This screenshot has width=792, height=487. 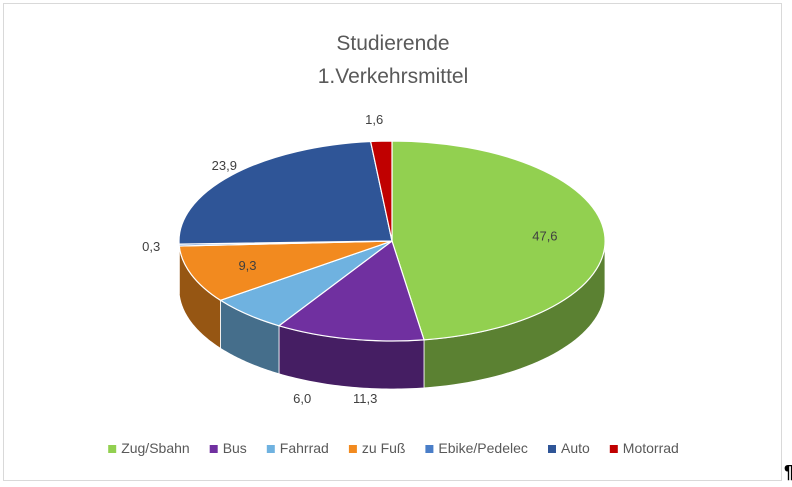 What do you see at coordinates (151, 246) in the screenshot?
I see `data-label-ebike-pedelec: 0,3` at bounding box center [151, 246].